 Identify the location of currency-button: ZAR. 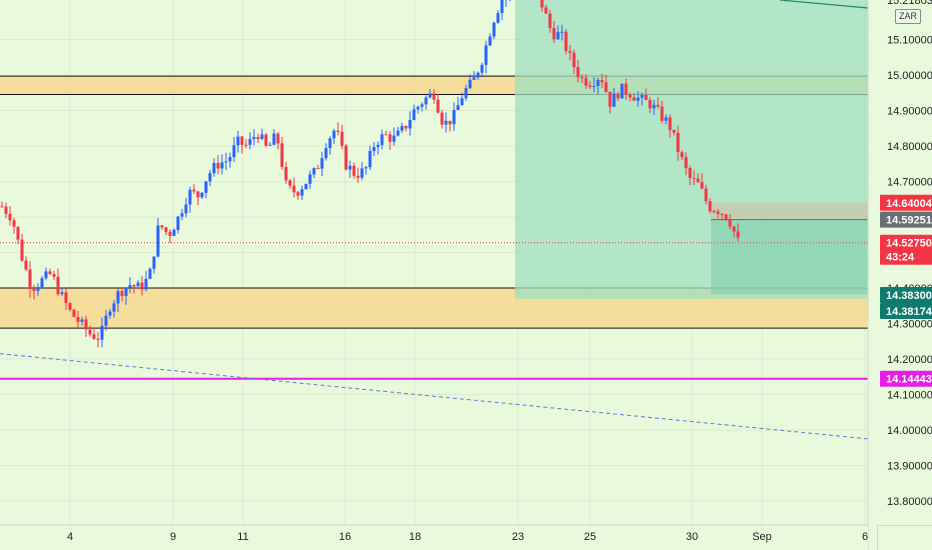
(908, 16).